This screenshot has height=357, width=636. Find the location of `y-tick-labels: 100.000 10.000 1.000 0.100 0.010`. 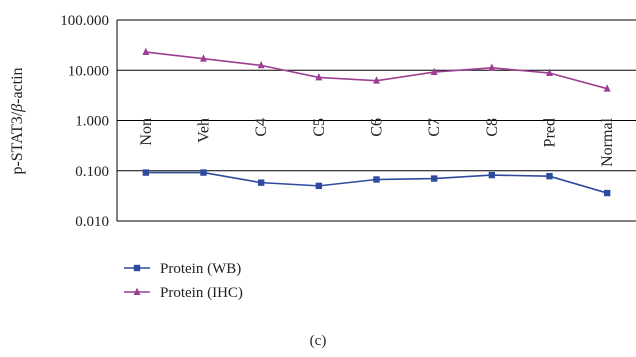

y-tick-labels: 100.000 10.000 1.000 0.100 0.010 is located at coordinates (84, 121).